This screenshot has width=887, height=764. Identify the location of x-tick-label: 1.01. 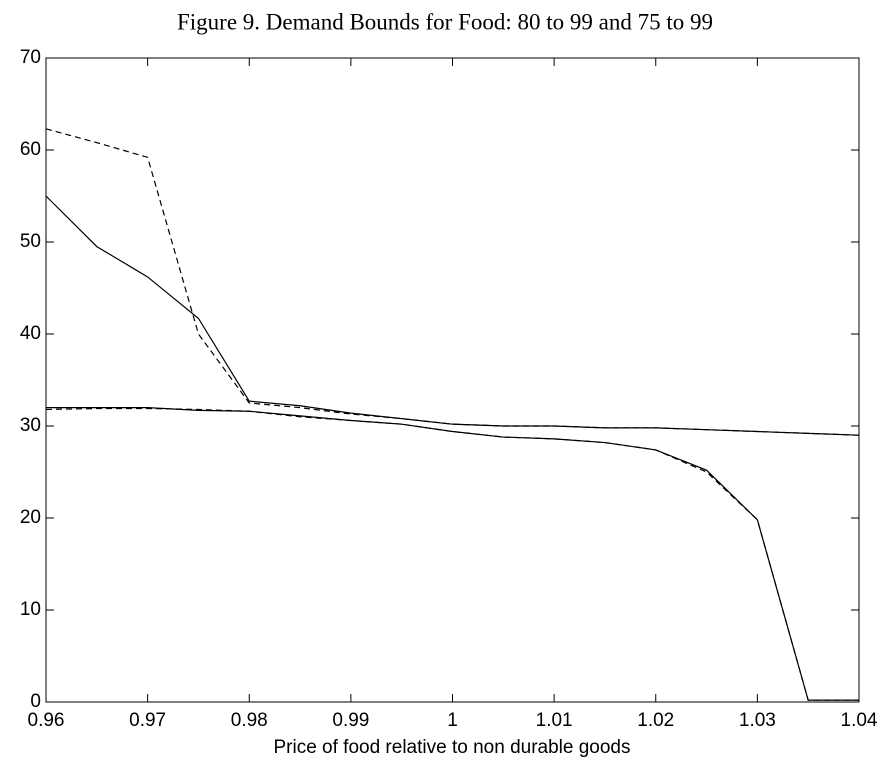
(554, 720).